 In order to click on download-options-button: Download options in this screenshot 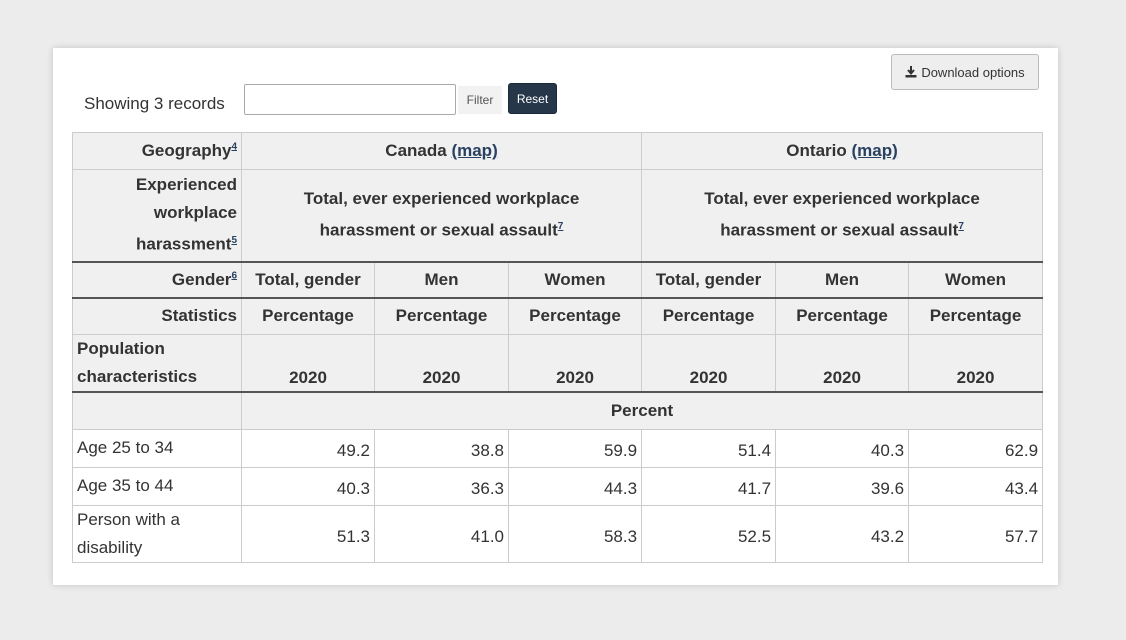, I will do `click(965, 72)`.